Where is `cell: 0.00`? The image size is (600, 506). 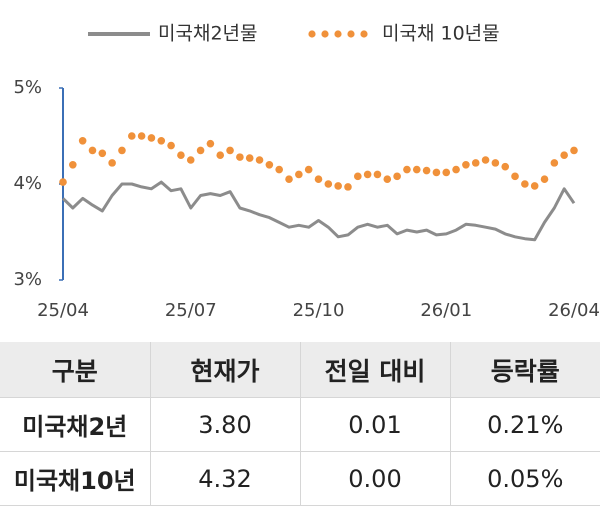 cell: 0.00 is located at coordinates (374, 478).